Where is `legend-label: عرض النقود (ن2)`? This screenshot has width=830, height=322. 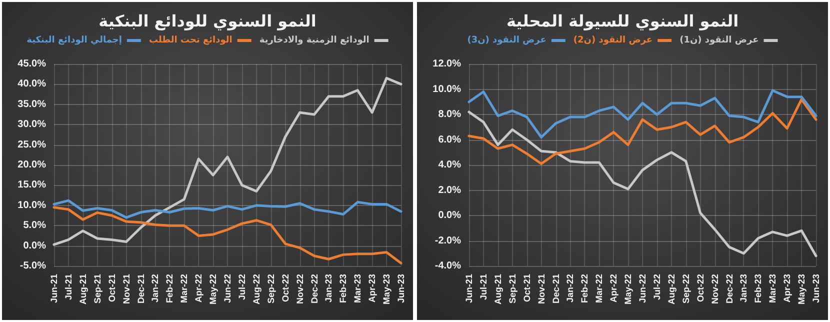
legend-label: عرض النقود (ن2) is located at coordinates (613, 41).